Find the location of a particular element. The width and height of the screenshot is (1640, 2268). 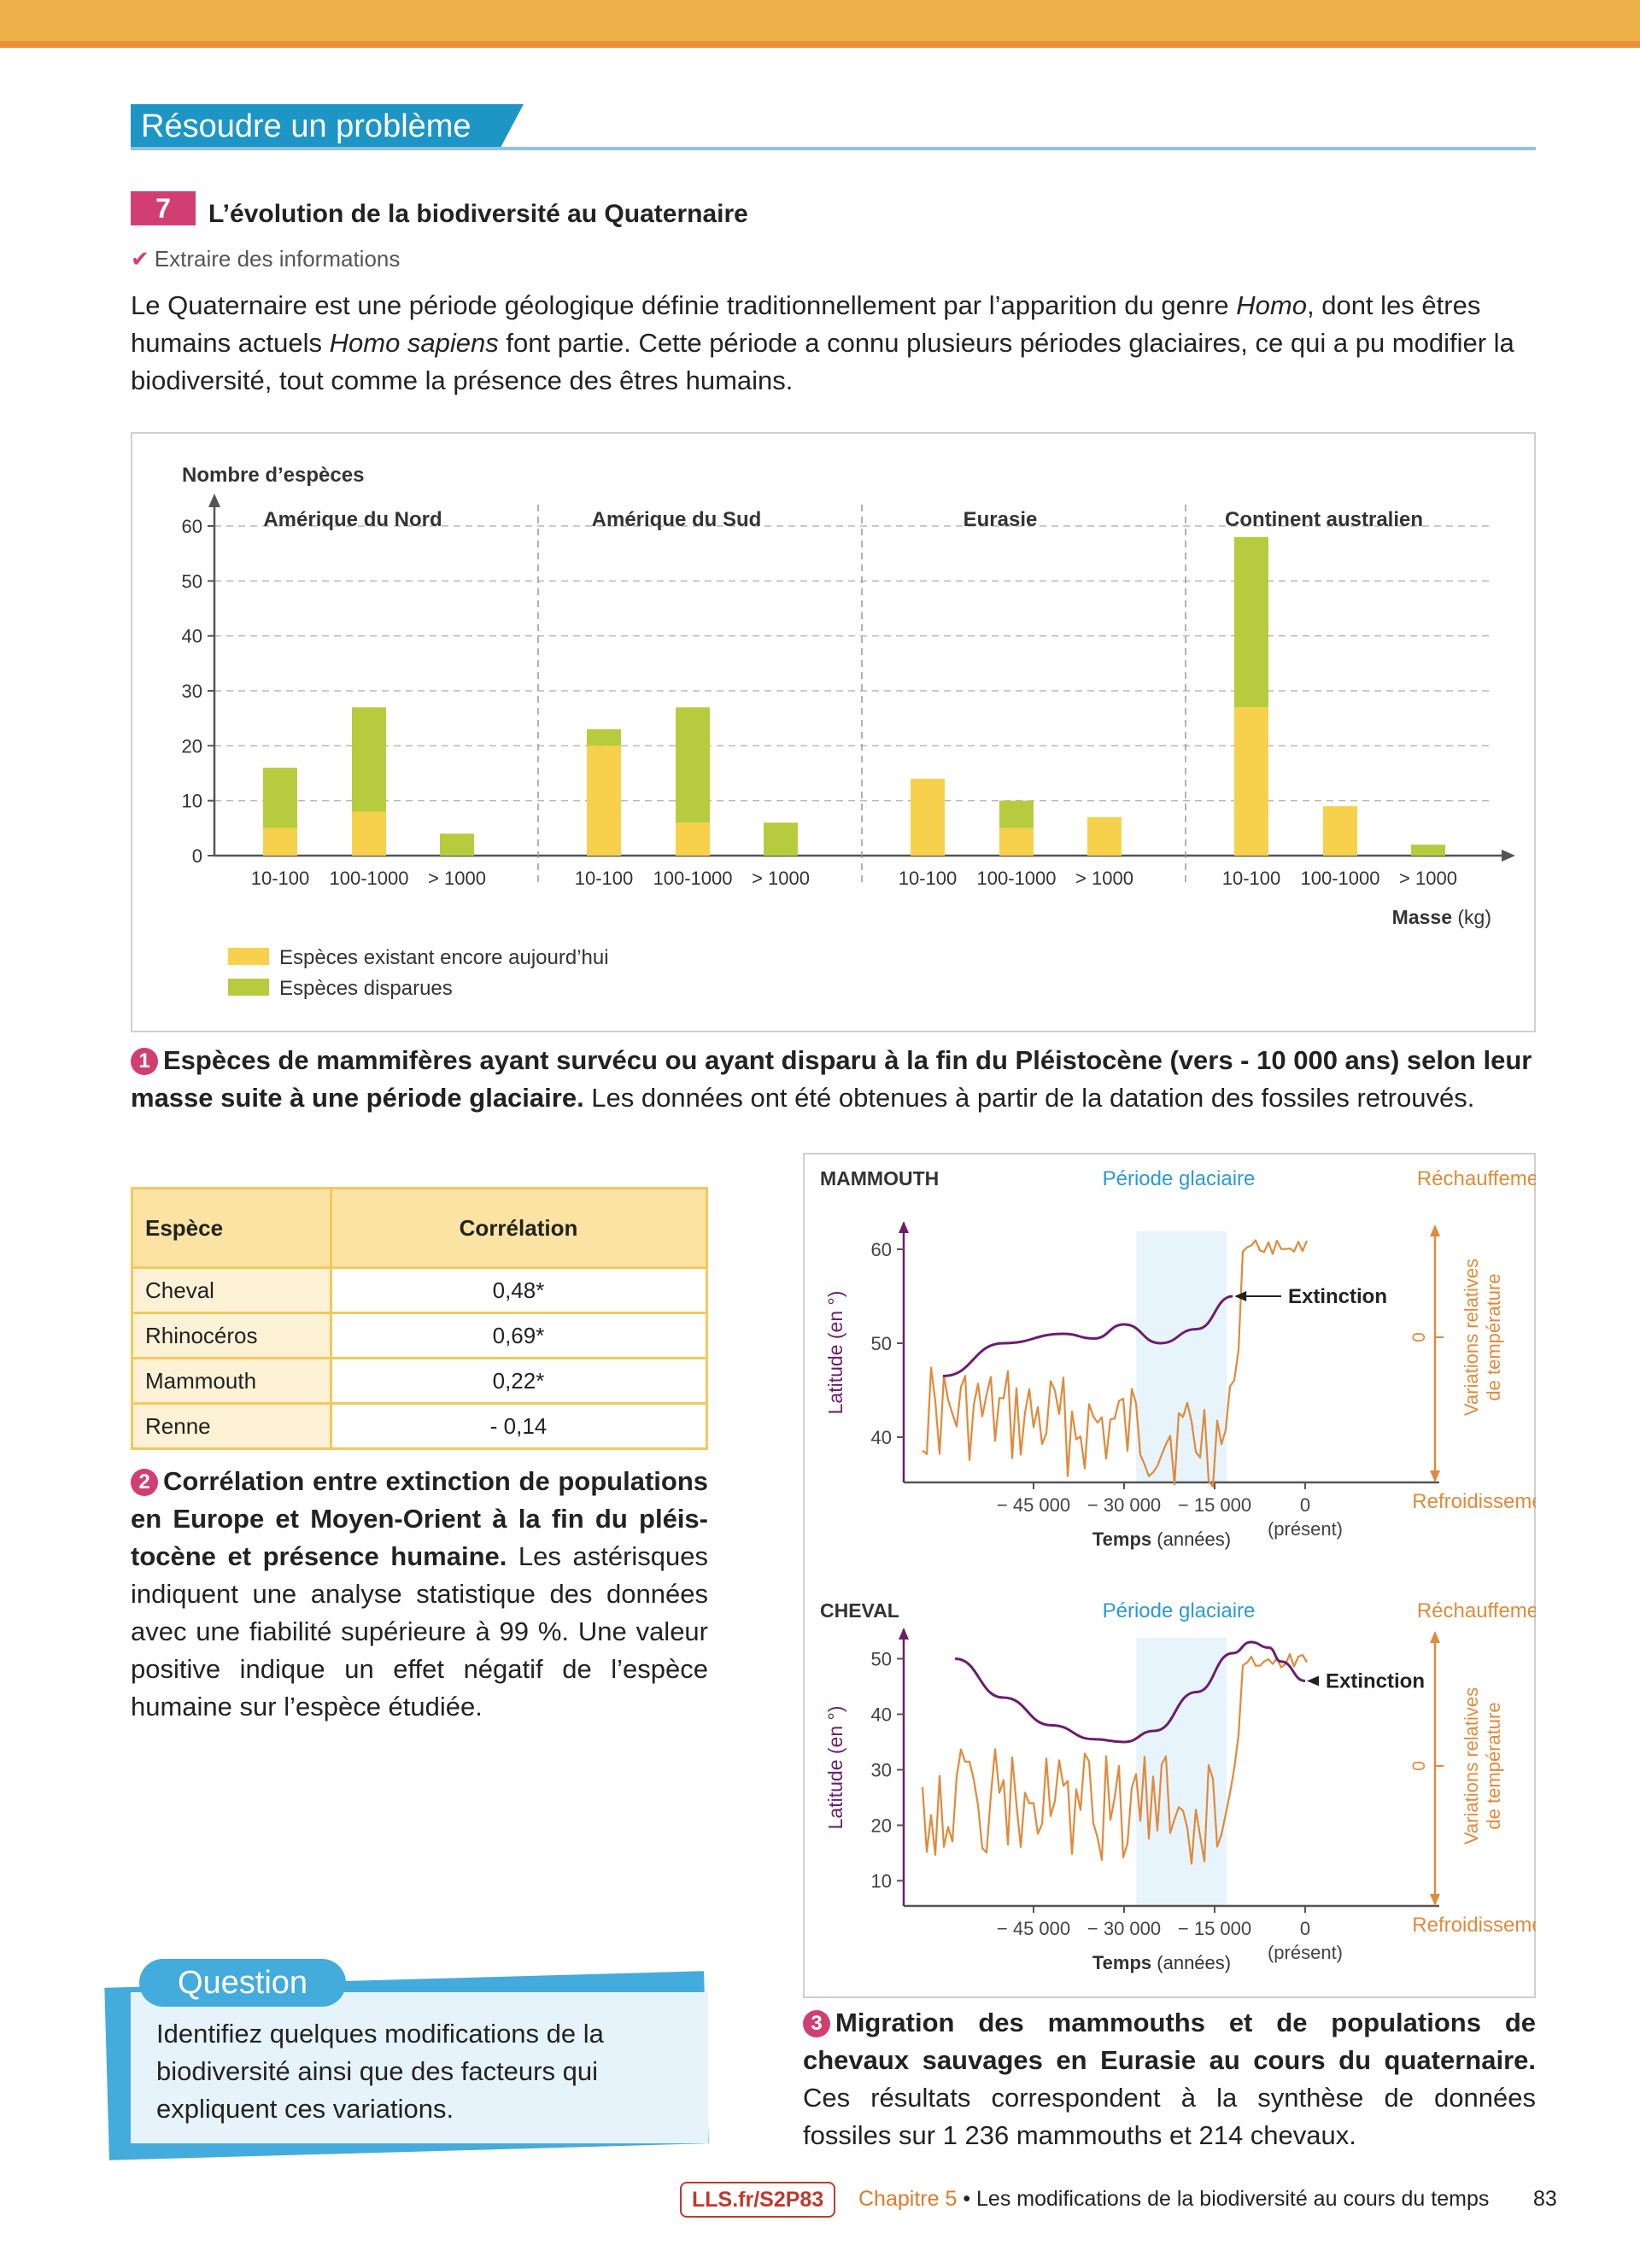

present-label: (présent) is located at coordinates (1305, 1952).